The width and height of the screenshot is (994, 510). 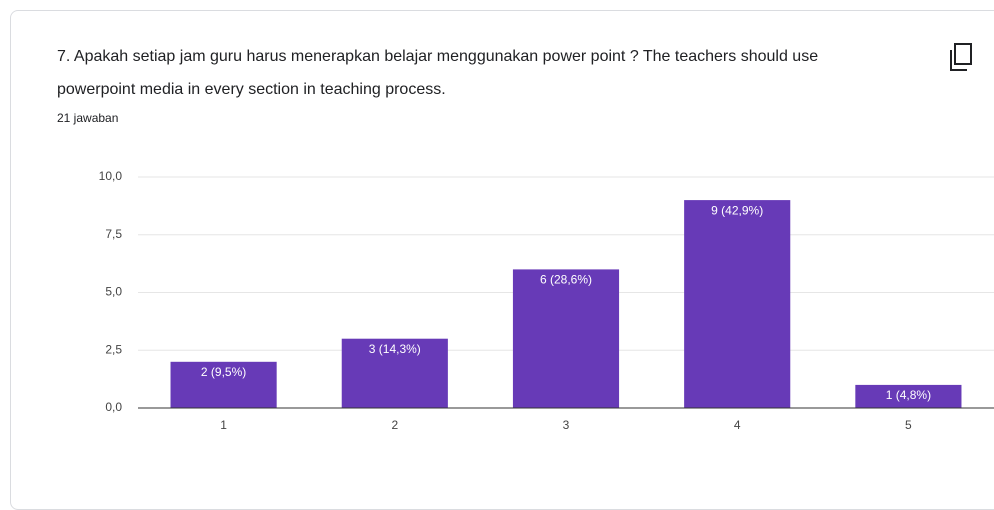 I want to click on data-label: 3 (14,3%), so click(x=395, y=349).